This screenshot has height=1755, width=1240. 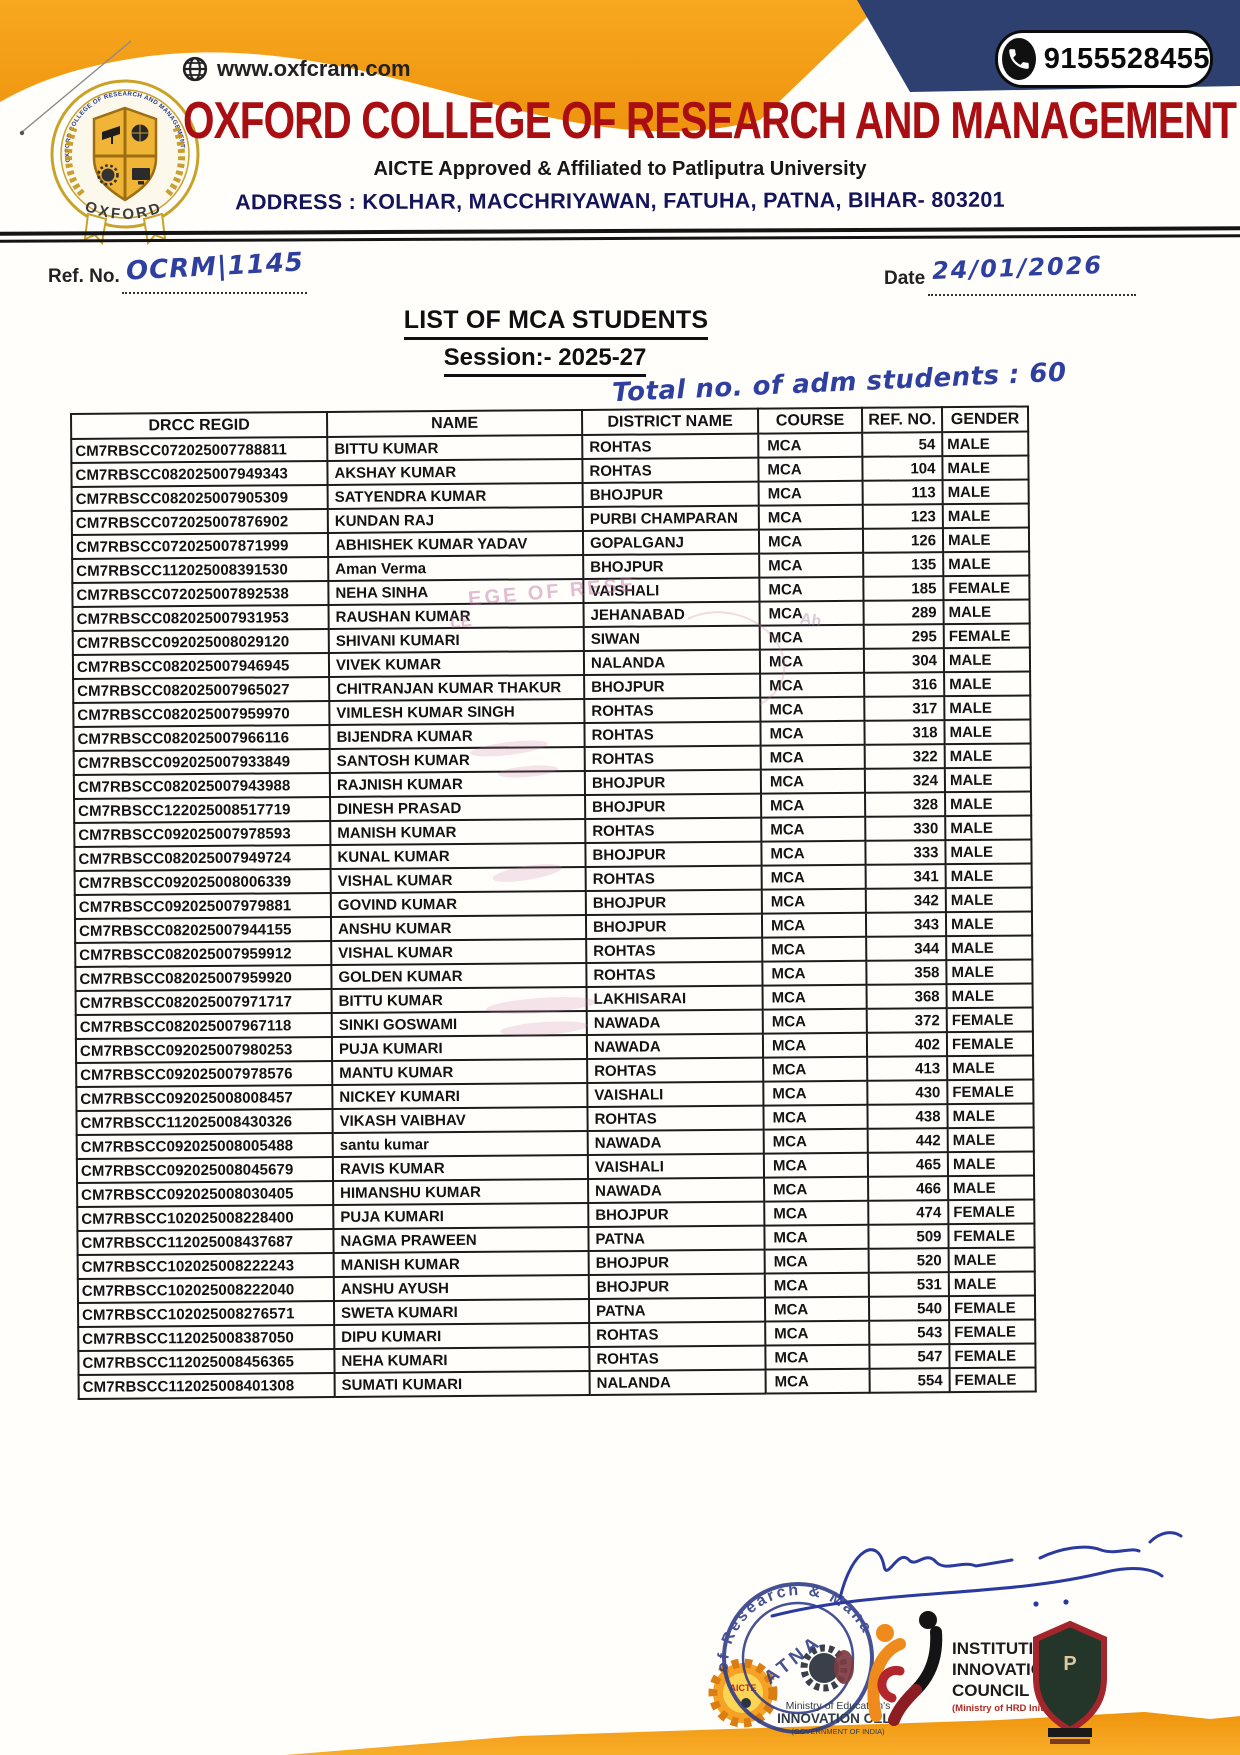 I want to click on cell-ref: 113, so click(x=902, y=492).